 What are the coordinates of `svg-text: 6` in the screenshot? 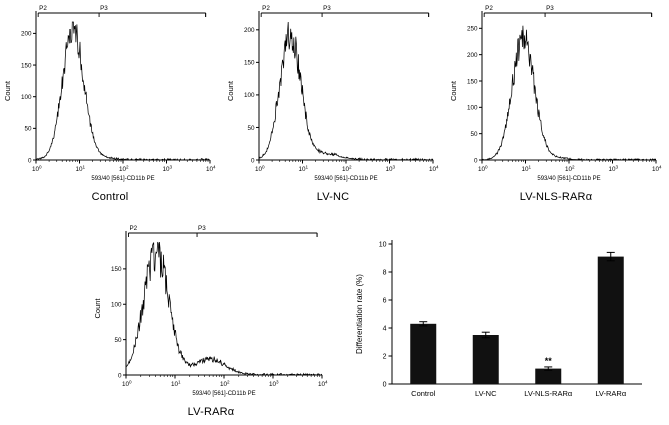 It's located at (385, 301).